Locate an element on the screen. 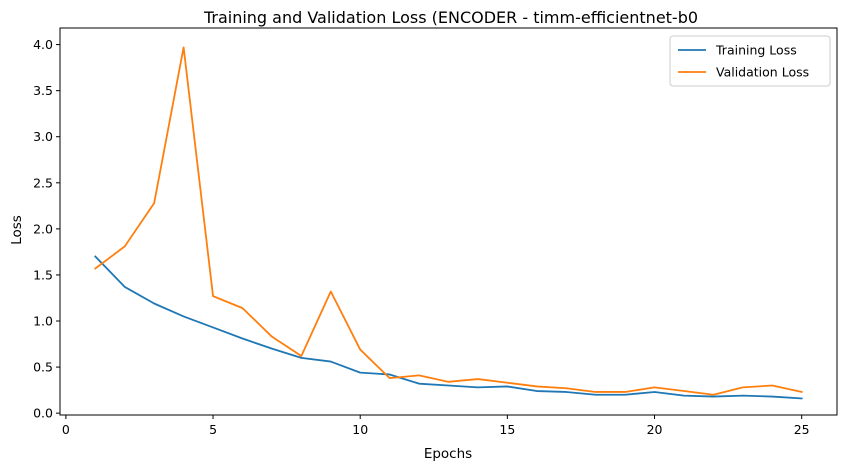 This screenshot has width=846, height=470. x-axis-label: Epochs is located at coordinates (448, 454).